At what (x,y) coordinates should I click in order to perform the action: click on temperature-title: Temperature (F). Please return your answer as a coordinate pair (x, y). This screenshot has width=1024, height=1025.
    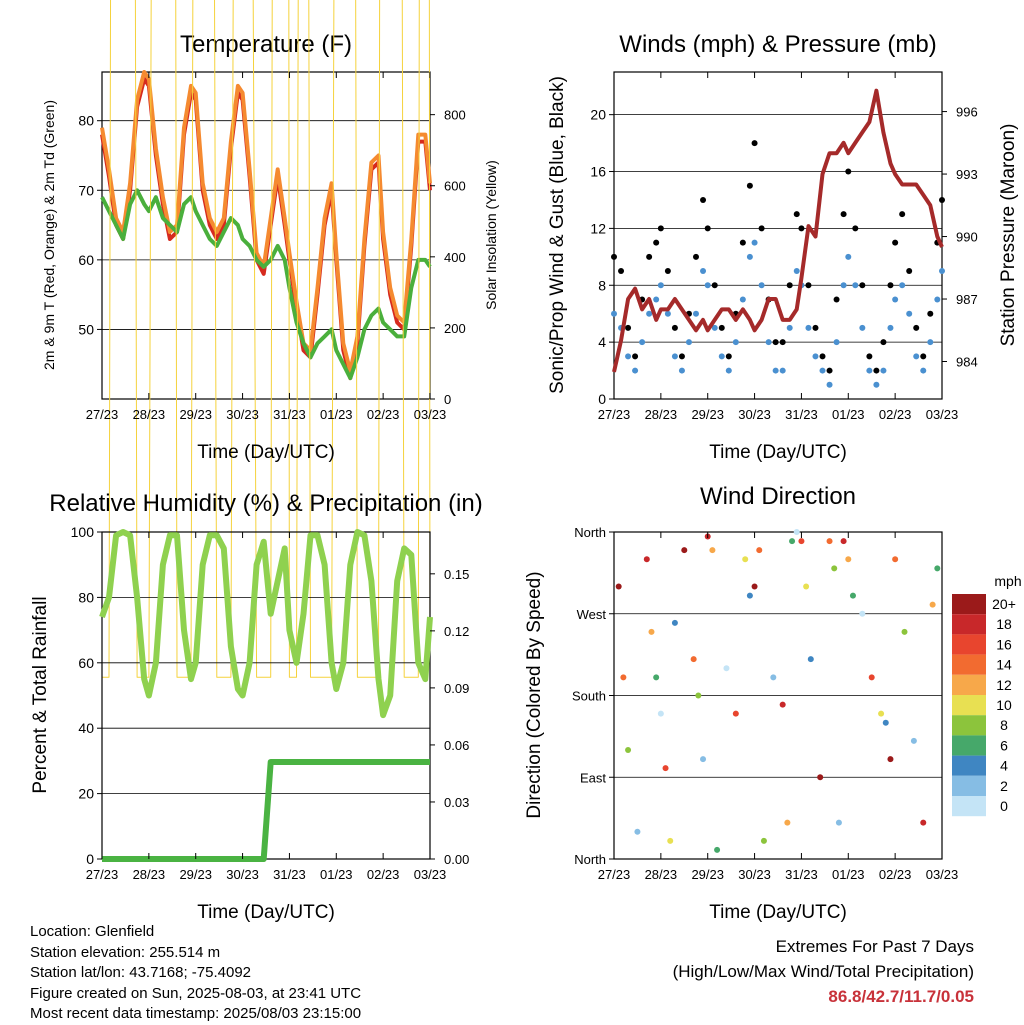
    Looking at the image, I should click on (266, 44).